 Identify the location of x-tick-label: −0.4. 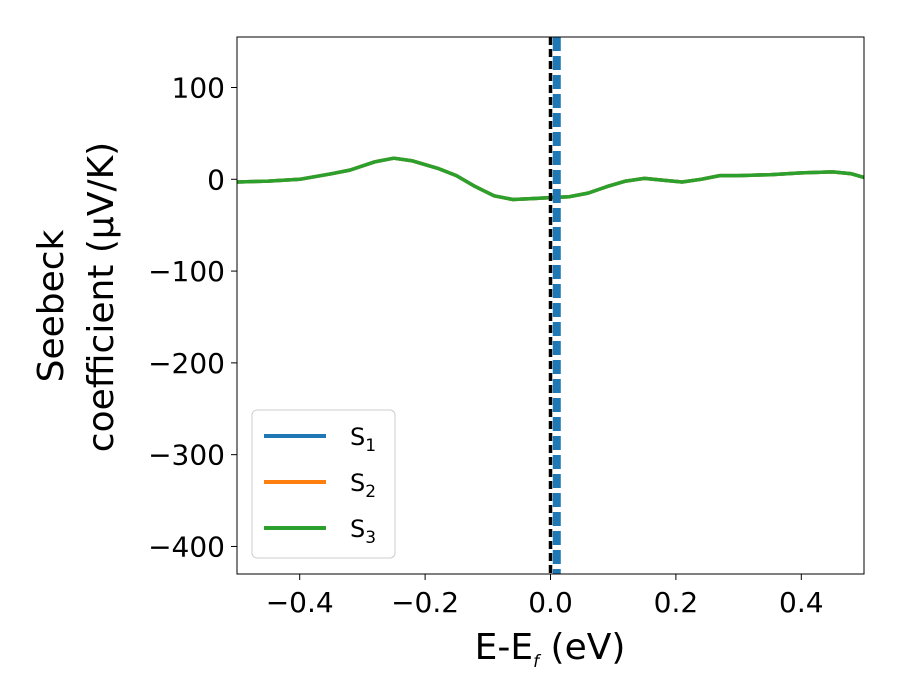
(300, 602).